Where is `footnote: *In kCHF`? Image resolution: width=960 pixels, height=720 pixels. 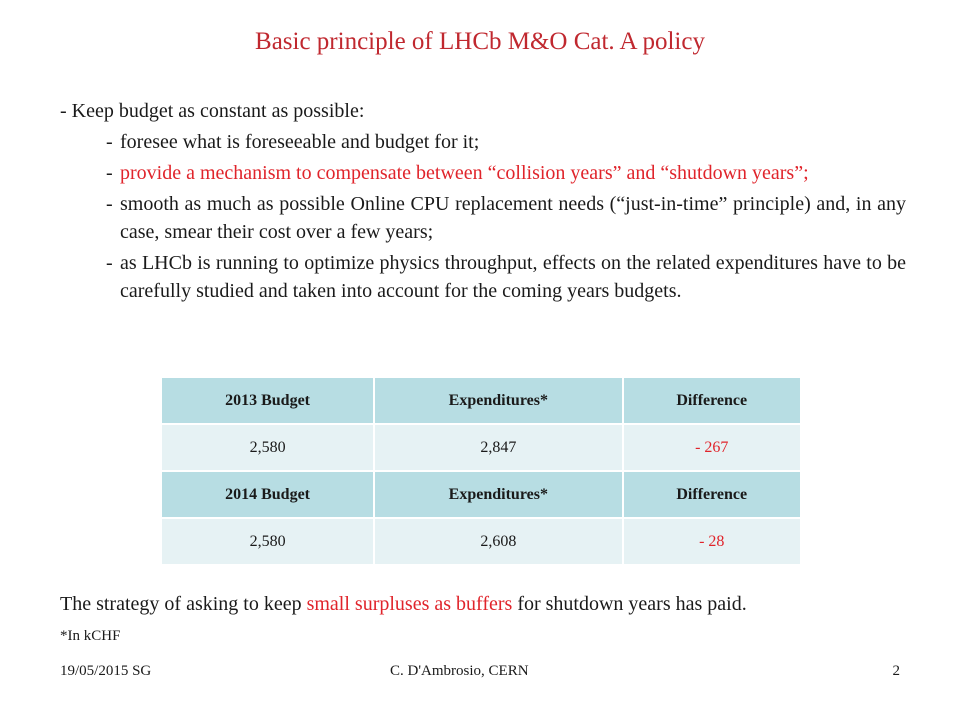 footnote: *In kCHF is located at coordinates (90, 636).